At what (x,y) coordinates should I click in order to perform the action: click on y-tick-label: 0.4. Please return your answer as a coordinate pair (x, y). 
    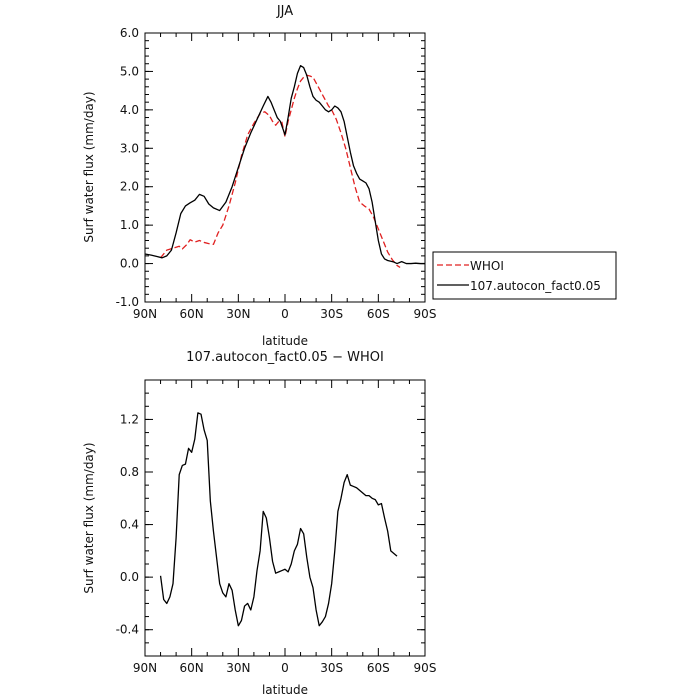
    Looking at the image, I should click on (129, 525).